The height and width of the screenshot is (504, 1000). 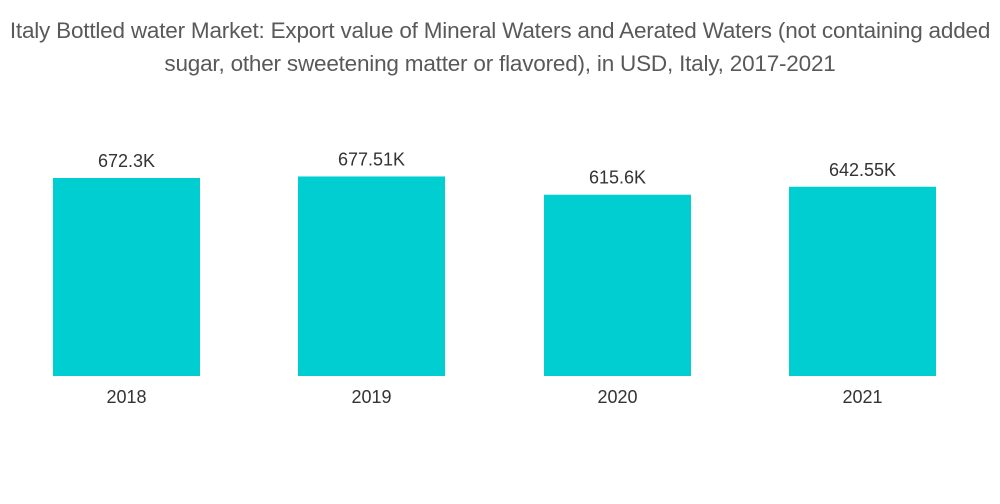 What do you see at coordinates (126, 397) in the screenshot?
I see `x-tick-label: 2018` at bounding box center [126, 397].